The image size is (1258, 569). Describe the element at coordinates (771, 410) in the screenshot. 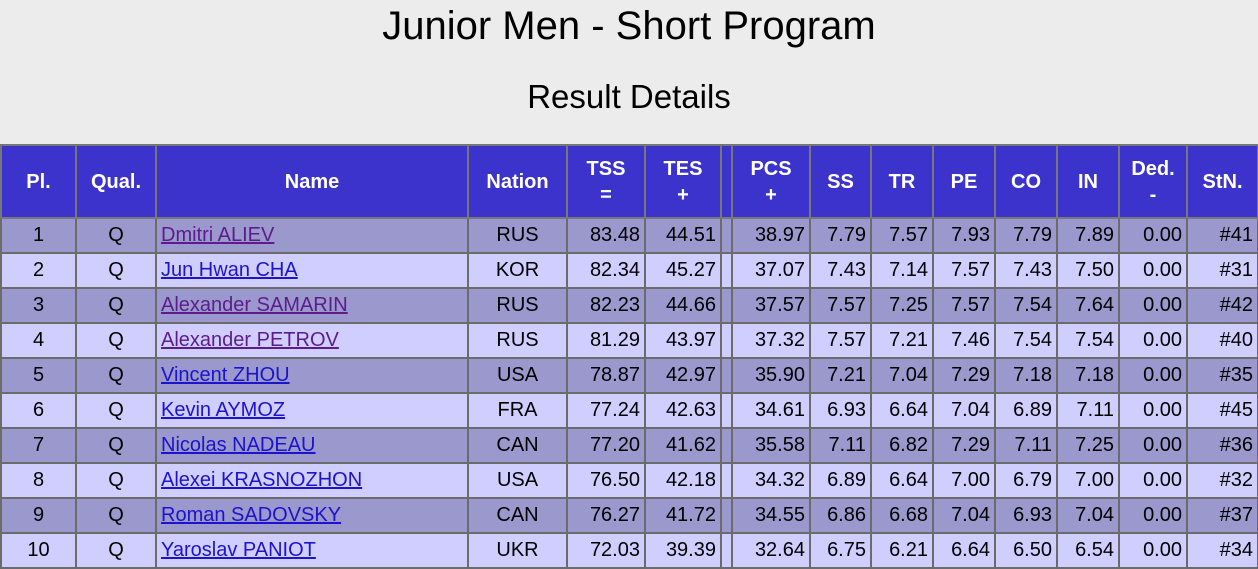

I see `pcs-cell: 34.61` at that location.